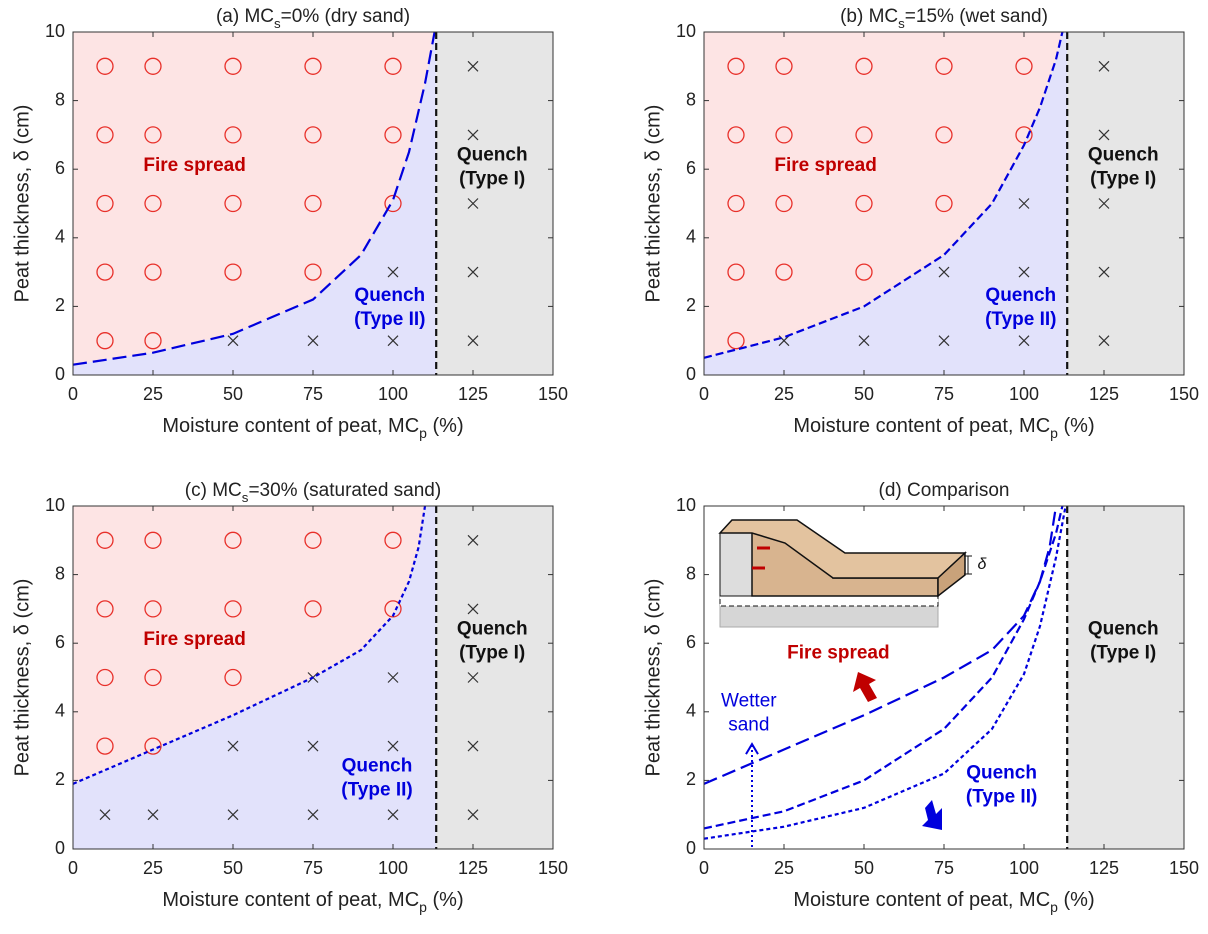  I want to click on x-tick-label: 100, so click(1024, 868).